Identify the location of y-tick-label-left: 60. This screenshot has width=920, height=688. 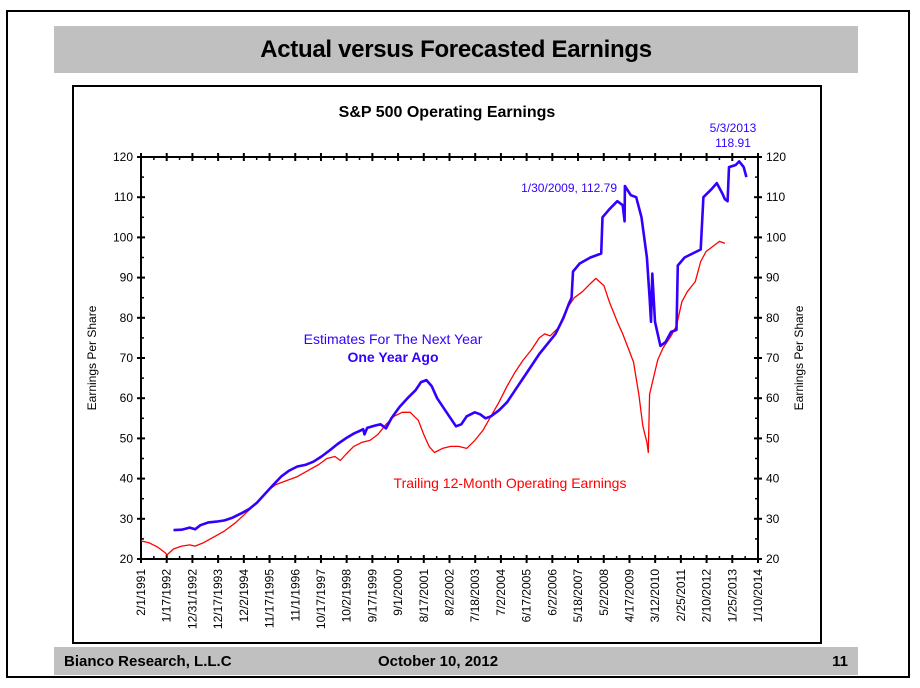
(127, 398).